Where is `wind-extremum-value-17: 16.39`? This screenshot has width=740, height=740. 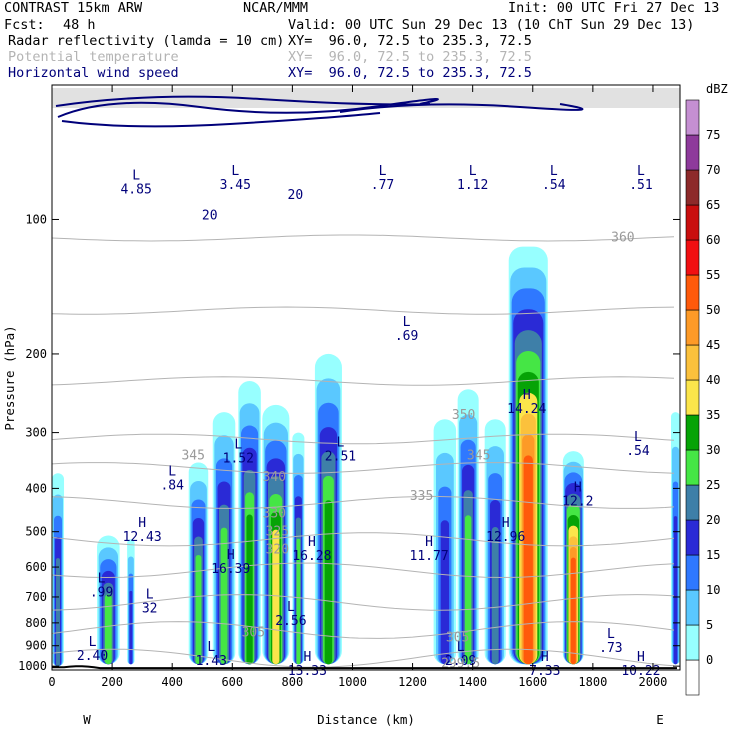
wind-extremum-value-17: 16.39 is located at coordinates (230, 569).